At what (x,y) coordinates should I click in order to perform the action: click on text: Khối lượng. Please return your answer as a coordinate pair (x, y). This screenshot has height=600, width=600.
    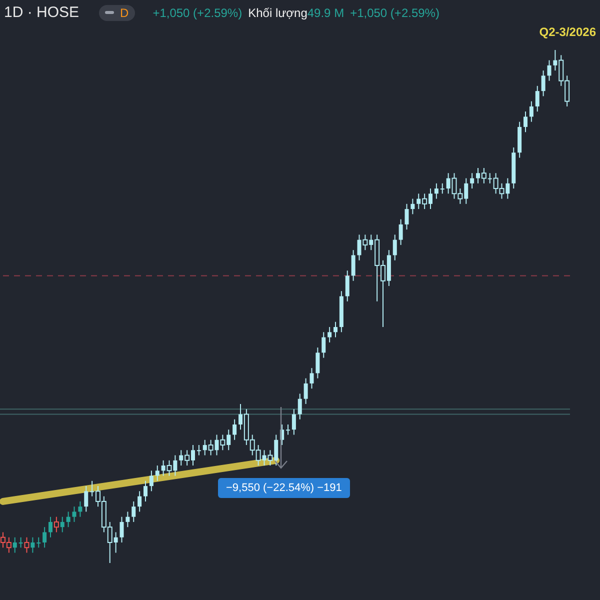
    Looking at the image, I should click on (278, 13).